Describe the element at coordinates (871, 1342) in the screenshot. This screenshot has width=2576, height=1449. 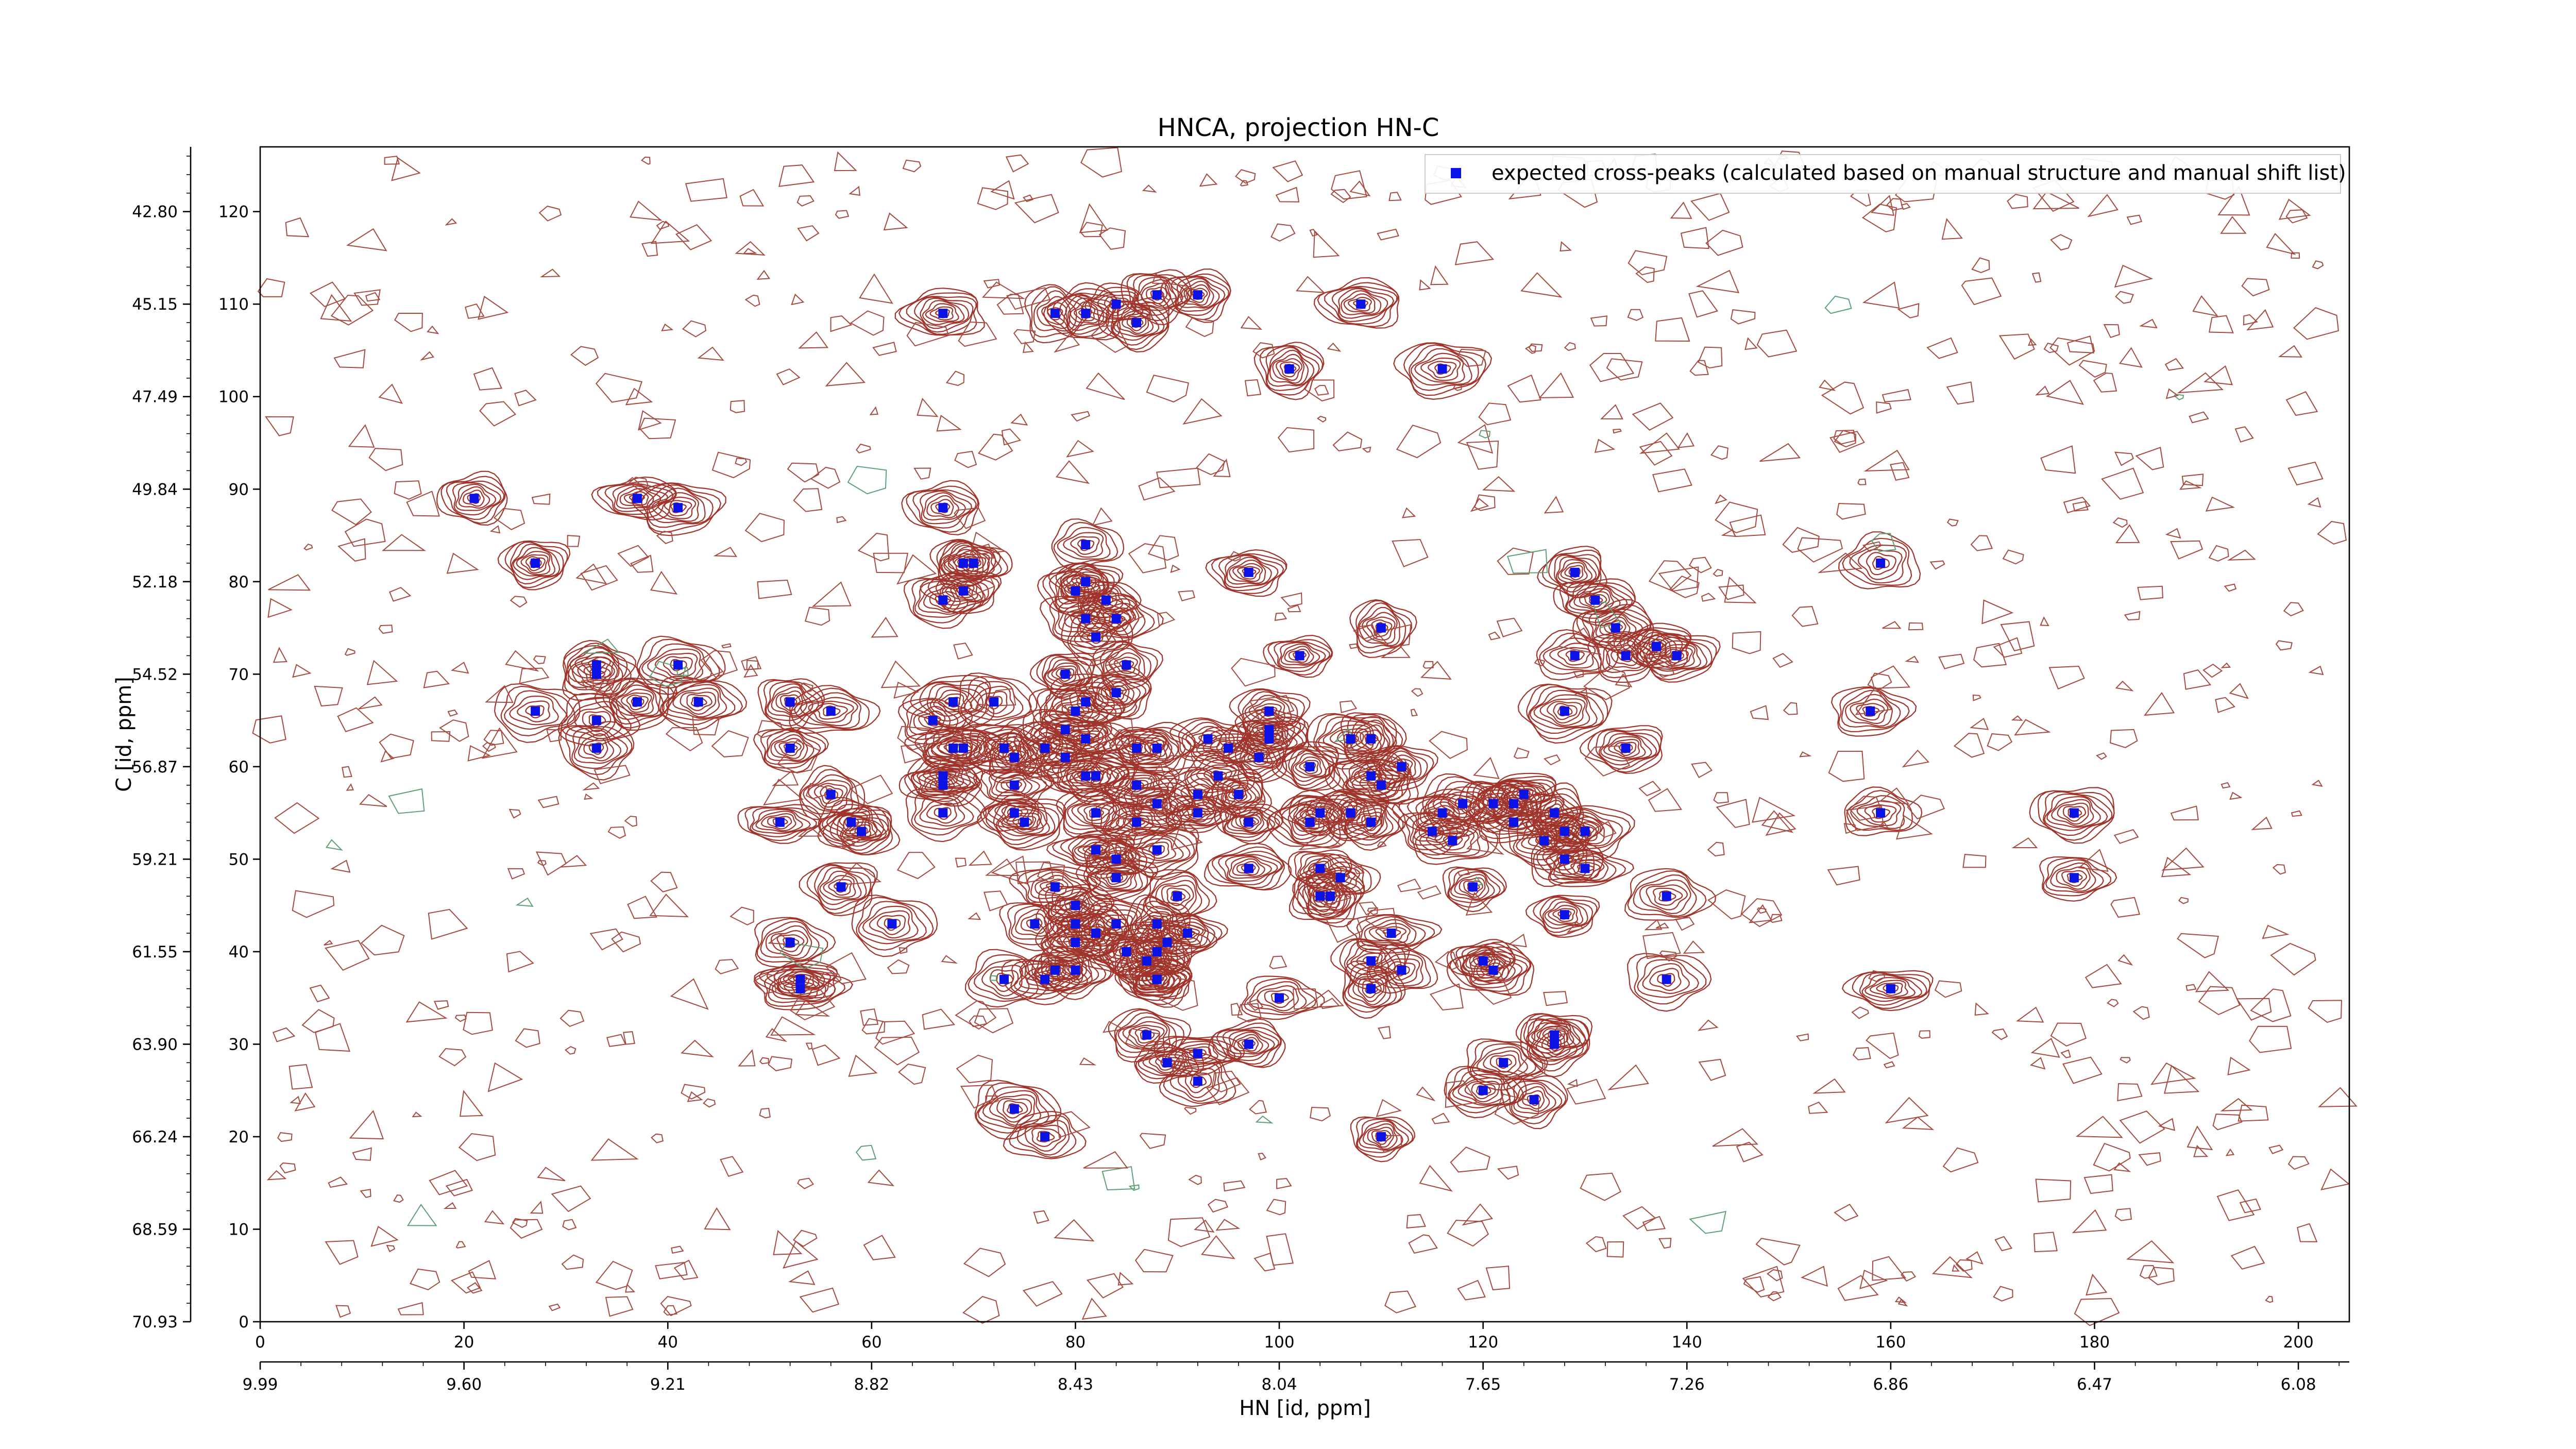
I see `x-index-tick-label: 60` at that location.